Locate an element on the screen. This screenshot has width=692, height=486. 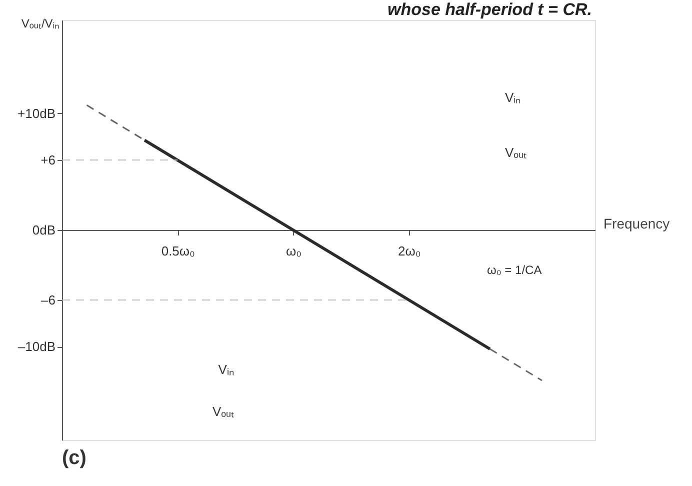
x-axis-title: Frequency is located at coordinates (637, 224).